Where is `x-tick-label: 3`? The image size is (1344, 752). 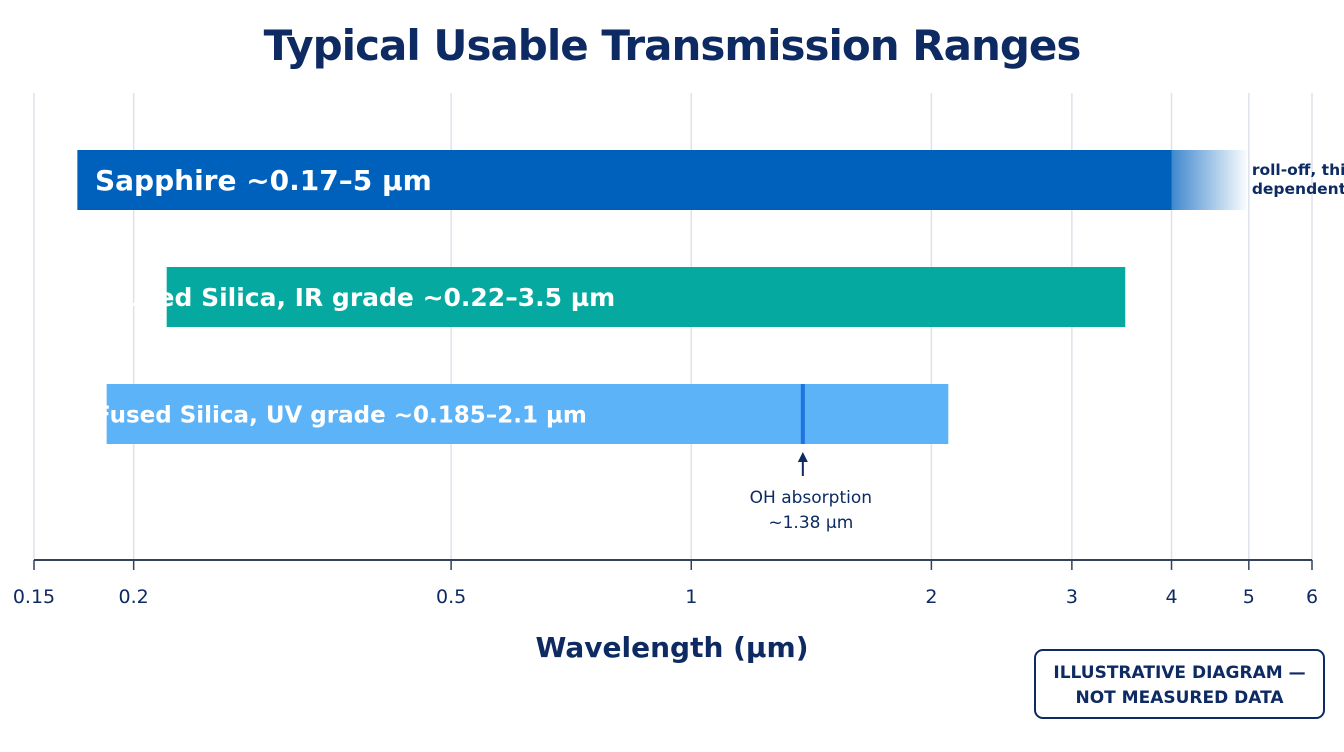
x-tick-label: 3 is located at coordinates (1072, 597).